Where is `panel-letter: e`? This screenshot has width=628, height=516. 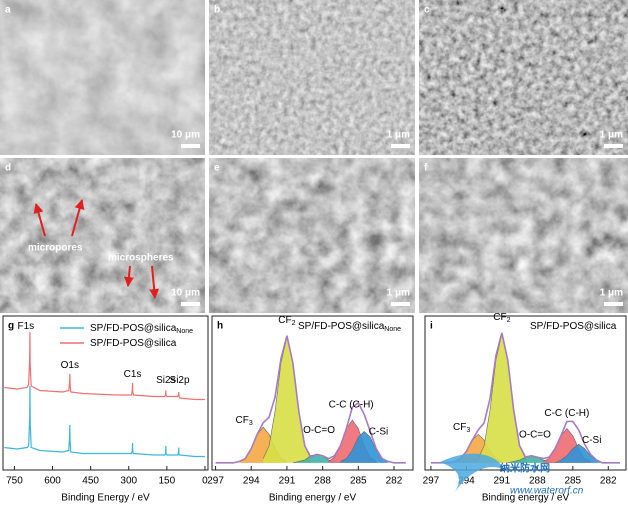
panel-letter: e is located at coordinates (217, 168).